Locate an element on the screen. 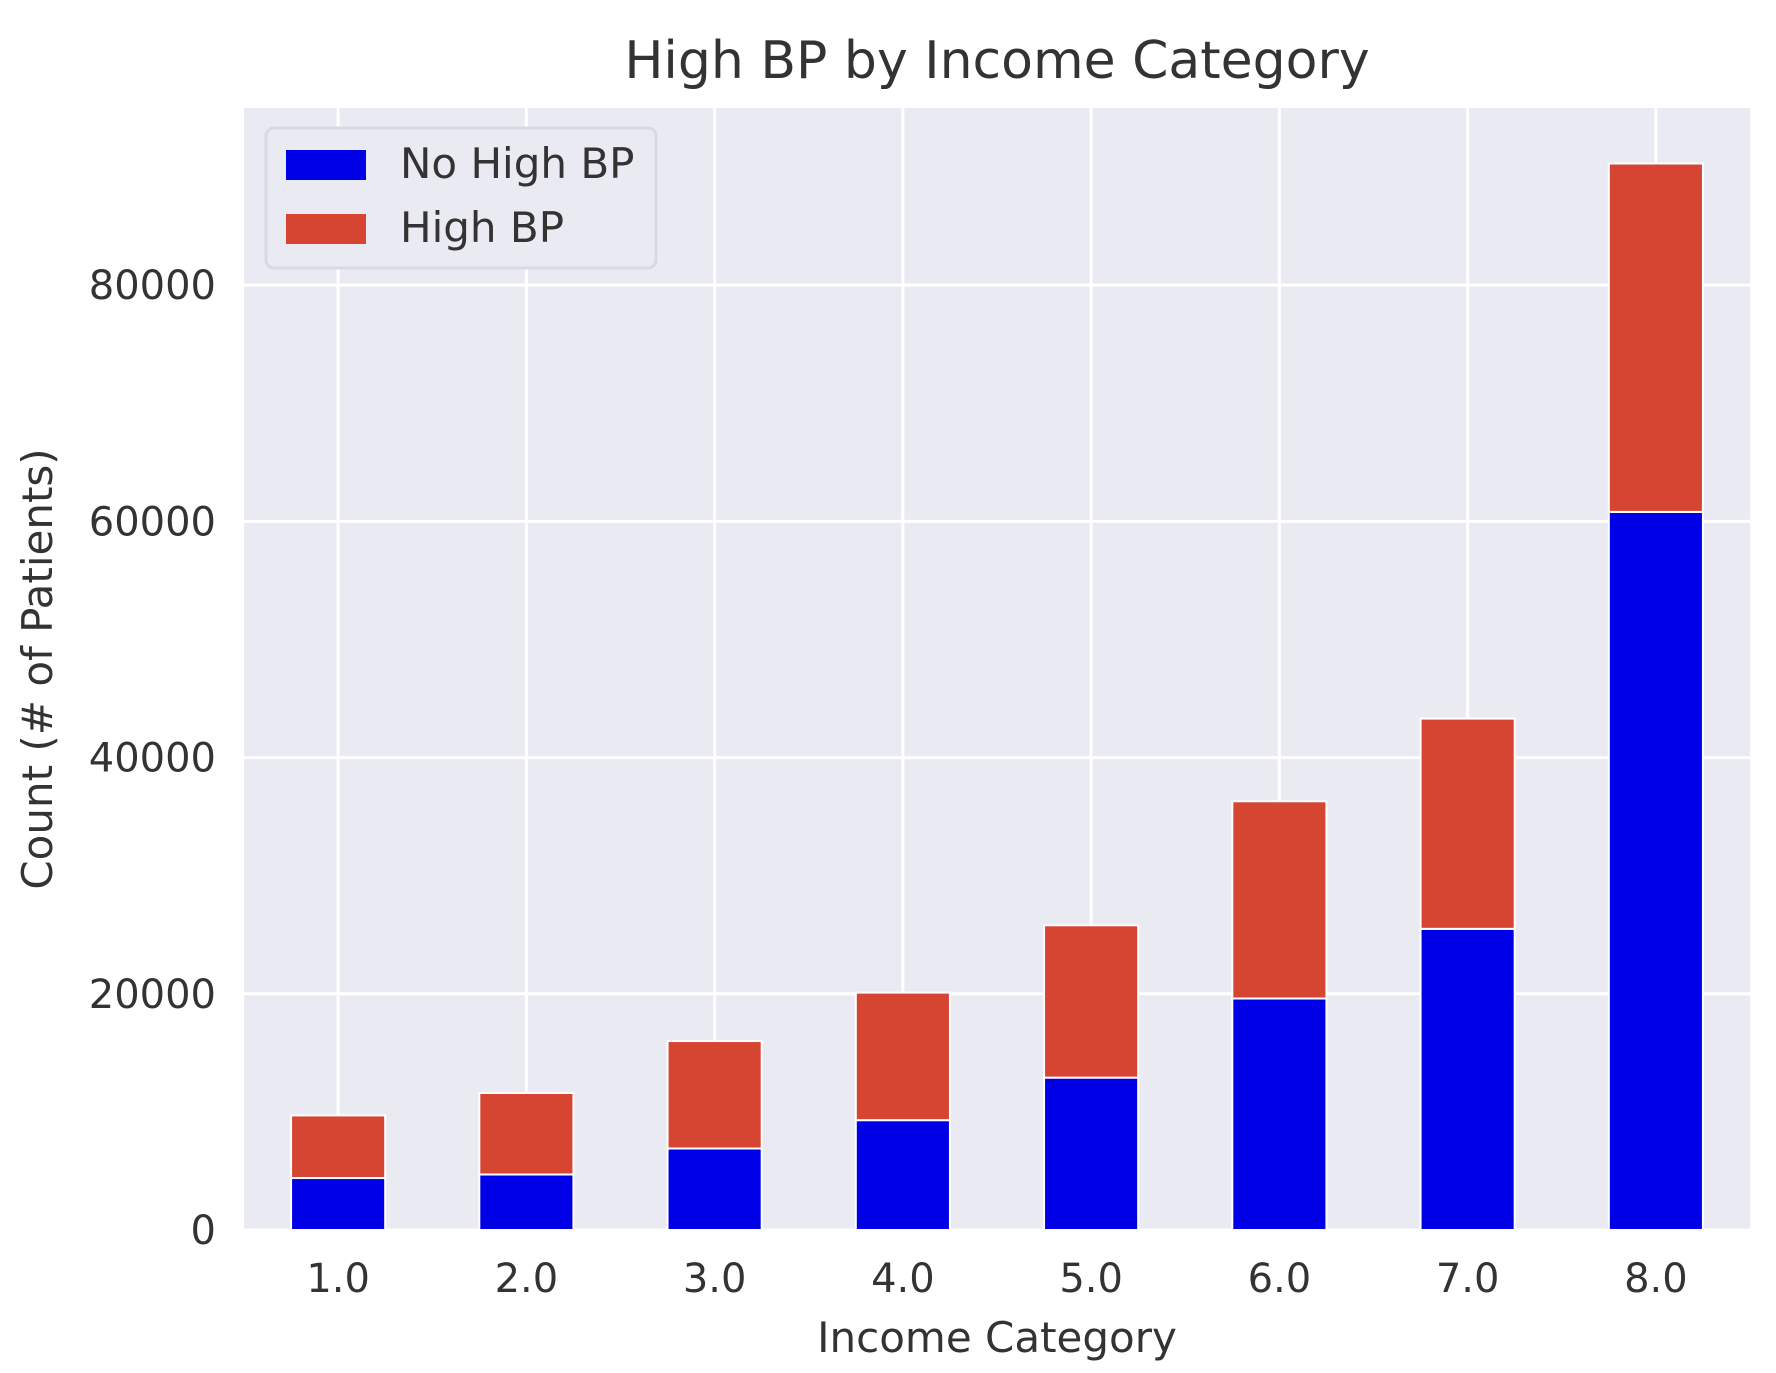 The width and height of the screenshot is (1776, 1373). x-tick-label: 7.0 is located at coordinates (1468, 1279).